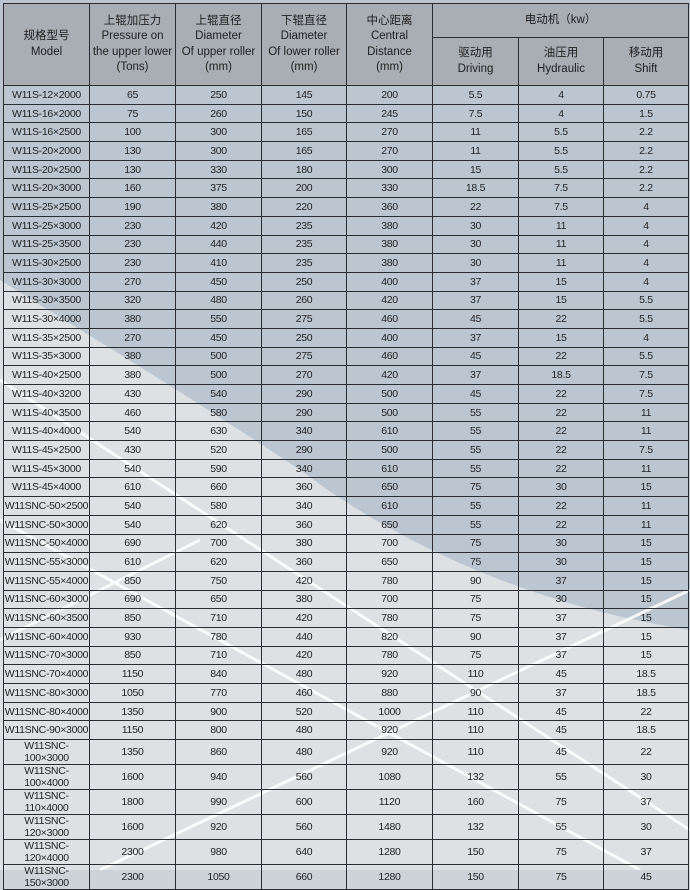  Describe the element at coordinates (346, 468) in the screenshot. I see `table-row: W11S-45×3000 540 590 340 610 55 22 11` at that location.